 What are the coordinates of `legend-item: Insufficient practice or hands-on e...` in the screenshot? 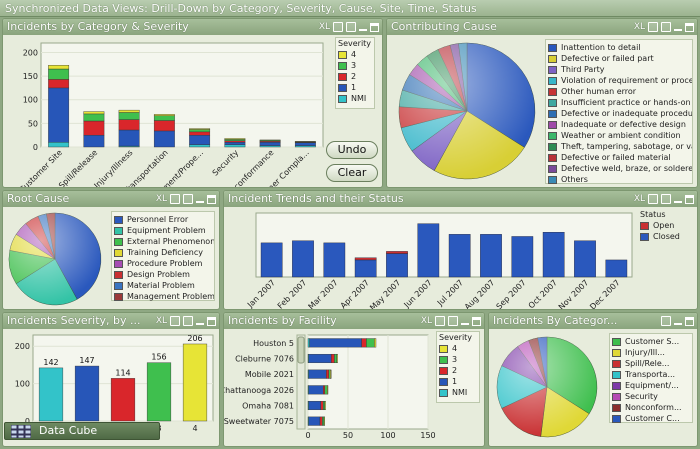 It's located at (619, 102).